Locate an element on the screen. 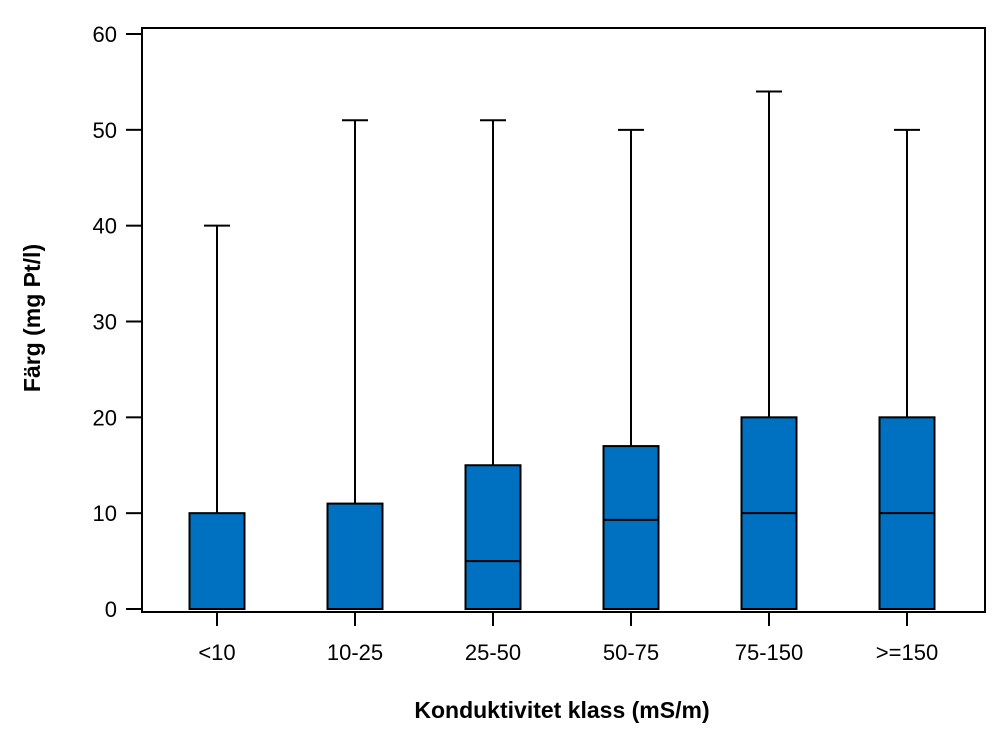 The width and height of the screenshot is (1000, 750). y-tick-label: 50 is located at coordinates (105, 130).